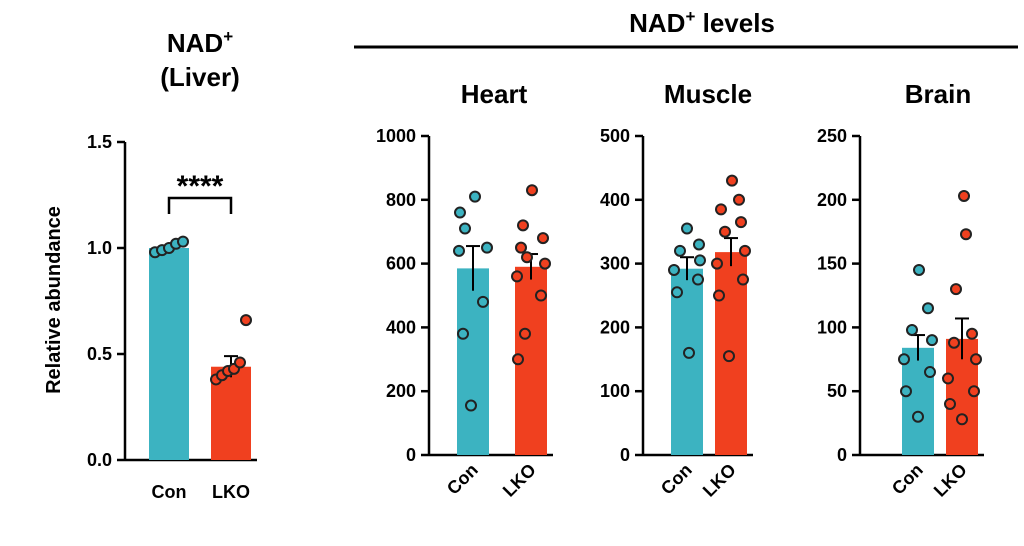 The width and height of the screenshot is (1024, 546). I want to click on significance-stars: ****, so click(200, 186).